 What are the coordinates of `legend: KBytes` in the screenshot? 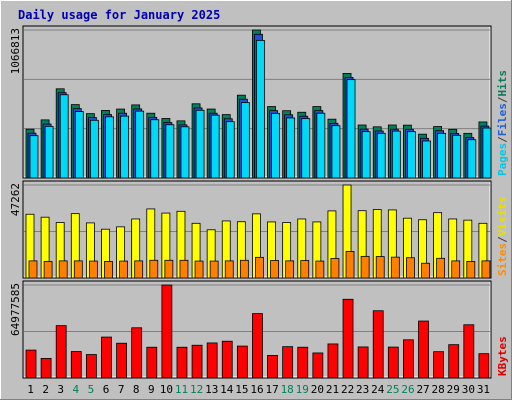 It's located at (502, 356).